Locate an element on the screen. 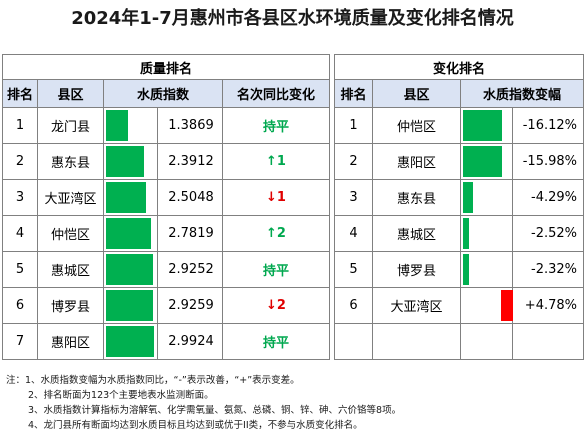 This screenshot has height=439, width=585. index-change-cell is located at coordinates (522, 341).